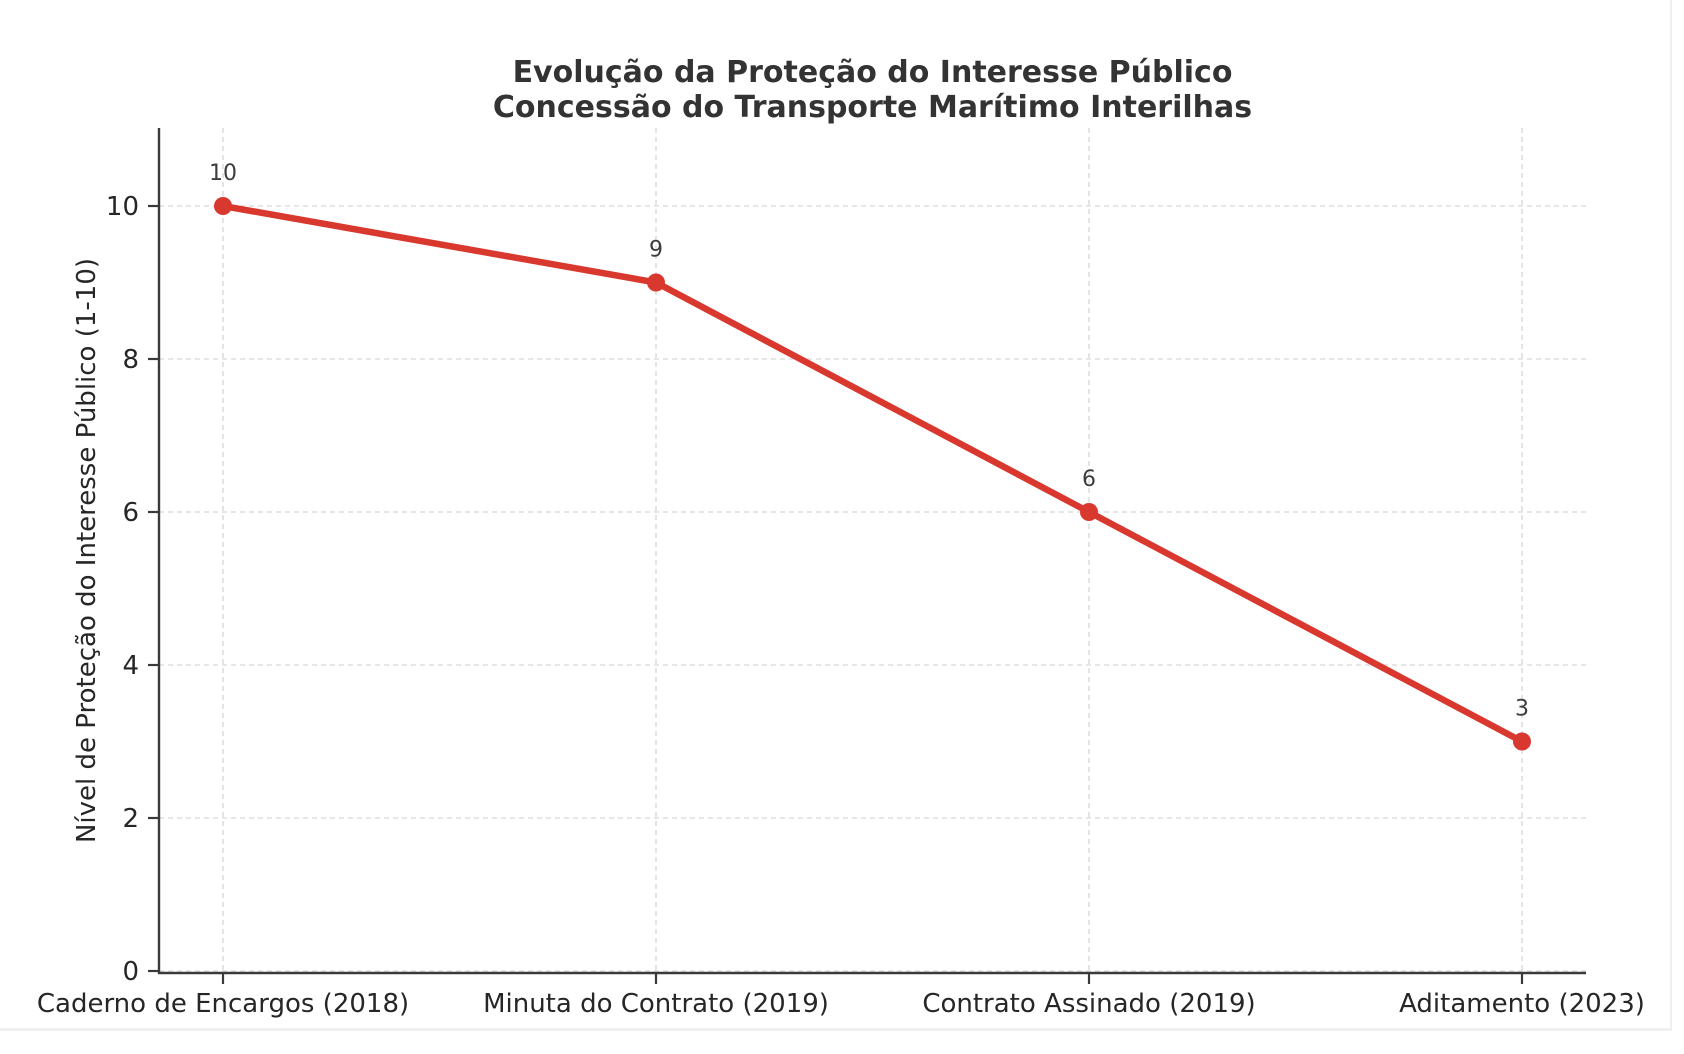  What do you see at coordinates (130, 513) in the screenshot?
I see `y-tick-label: 6` at bounding box center [130, 513].